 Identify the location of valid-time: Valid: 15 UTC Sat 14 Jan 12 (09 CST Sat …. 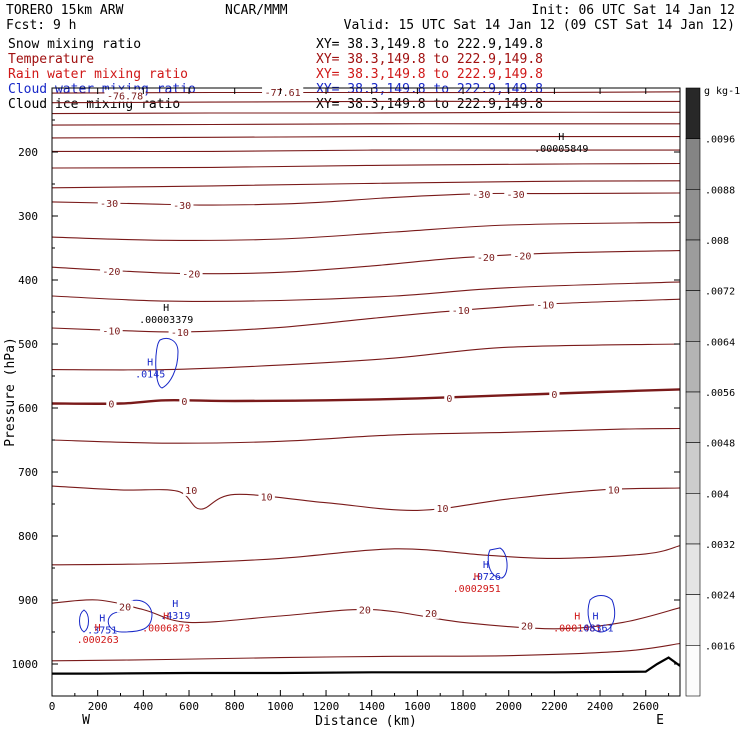
(539, 25).